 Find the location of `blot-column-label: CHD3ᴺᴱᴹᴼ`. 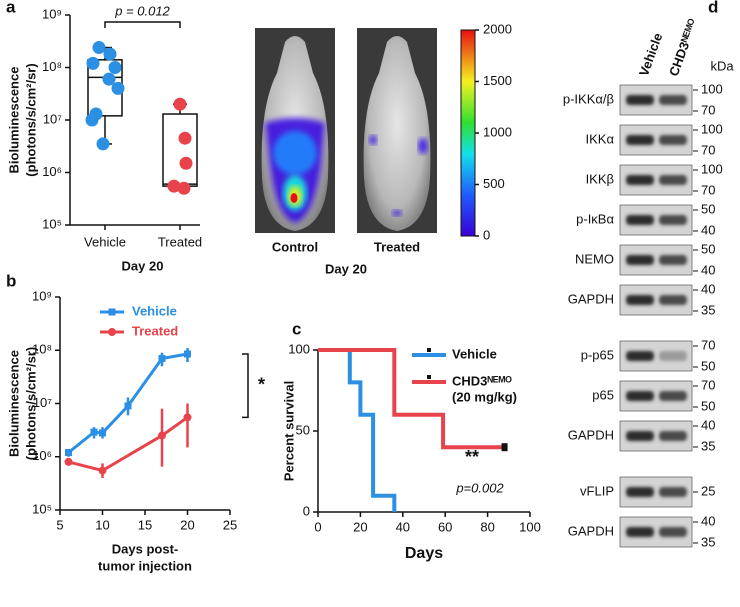

blot-column-label: CHD3ᴺᴱᴹᴼ is located at coordinates (683, 48).